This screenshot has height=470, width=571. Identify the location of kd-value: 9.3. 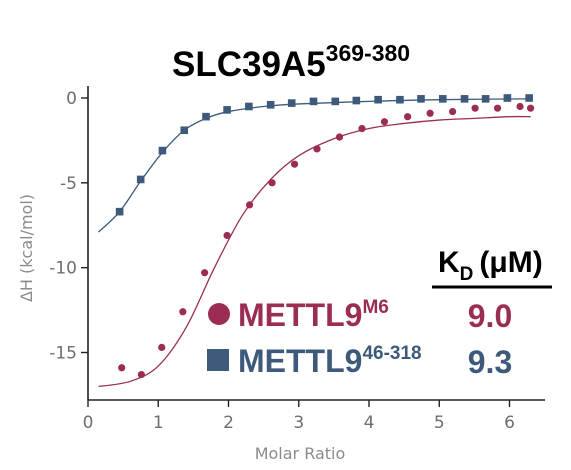
(490, 362).